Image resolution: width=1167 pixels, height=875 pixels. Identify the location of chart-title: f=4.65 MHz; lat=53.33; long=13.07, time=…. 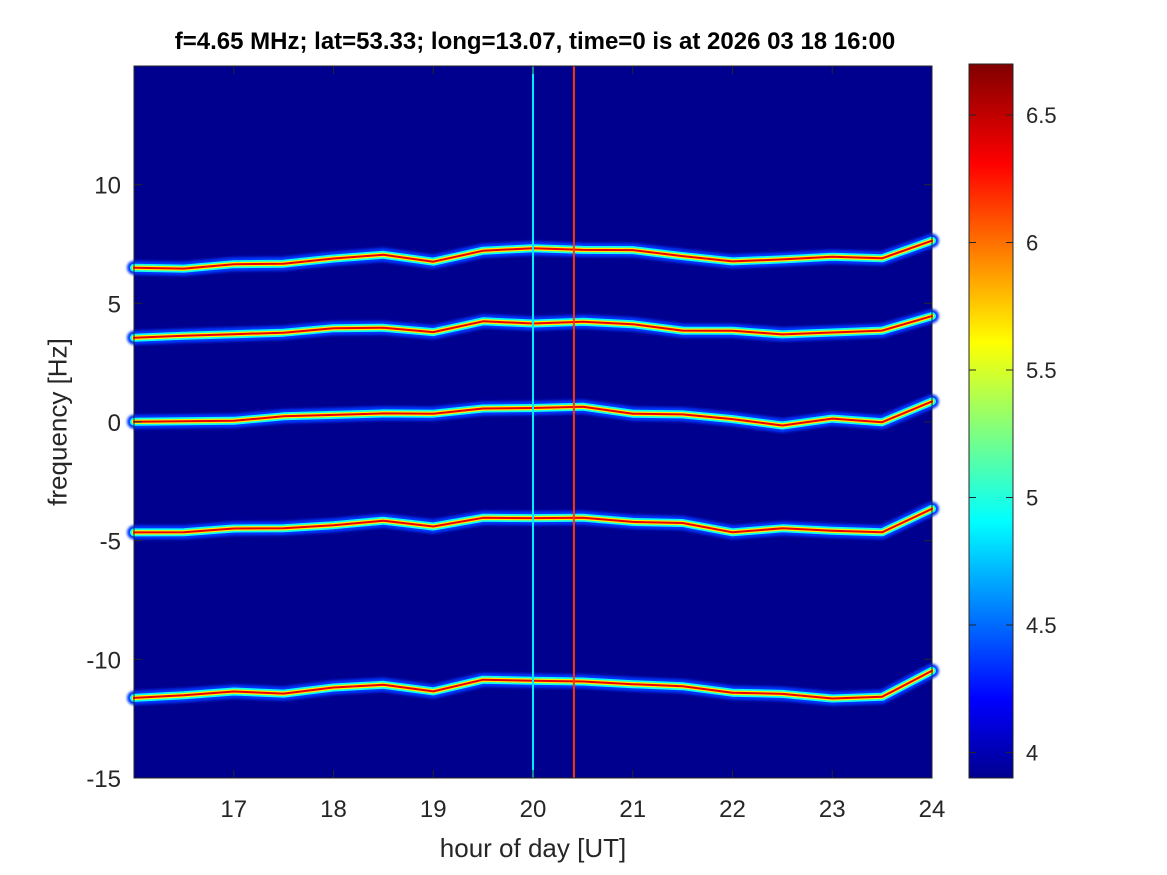
(535, 41).